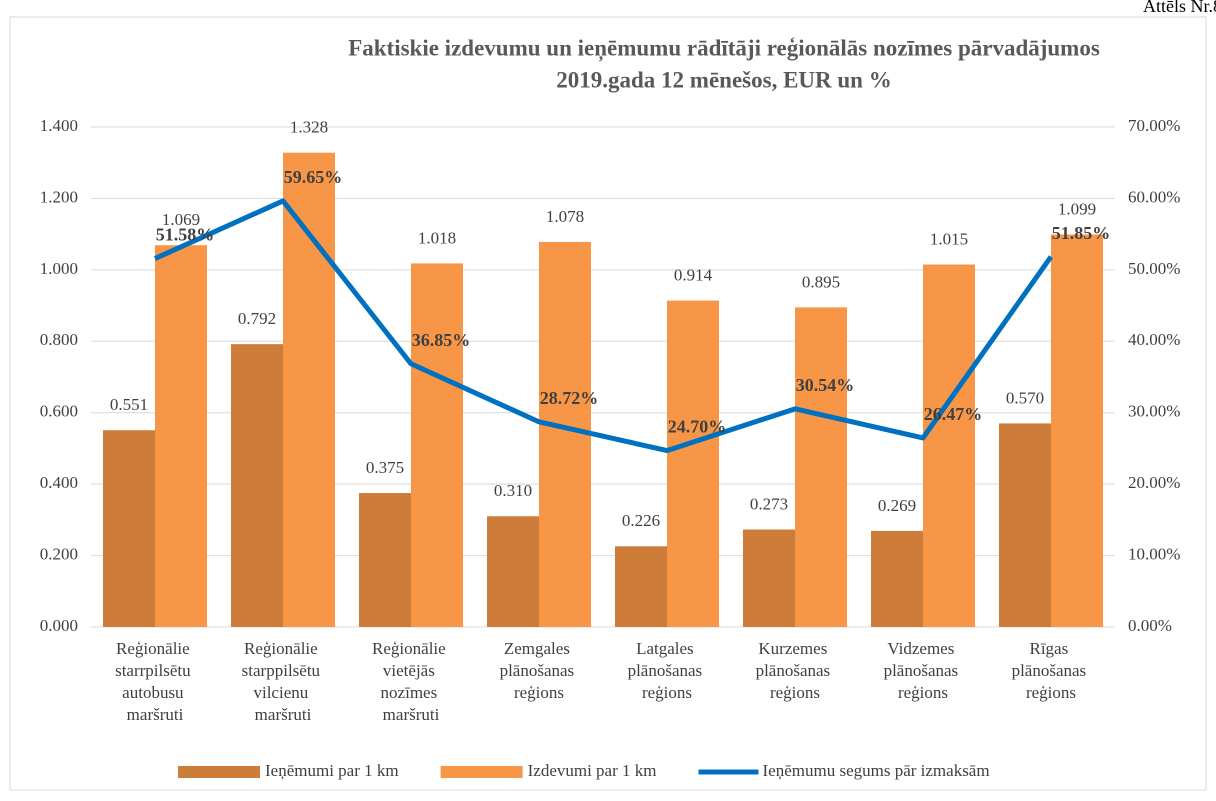 The width and height of the screenshot is (1216, 801). Describe the element at coordinates (1154, 482) in the screenshot. I see `y2-tick-label: 20.00%` at that location.